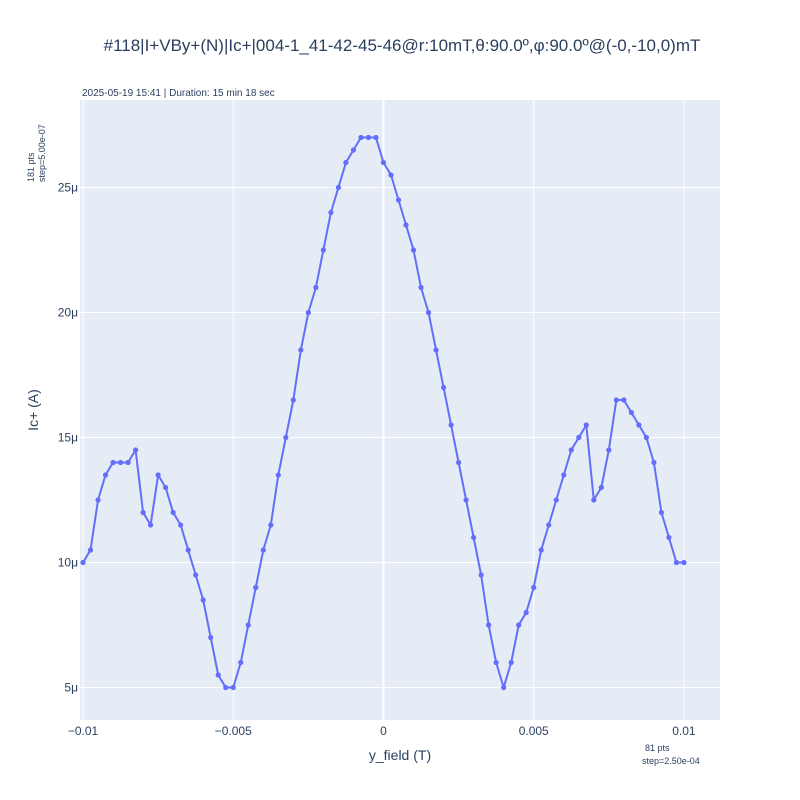 This screenshot has width=800, height=800. What do you see at coordinates (382, 731) in the screenshot?
I see `x-tick-labels: −0.01 −0.005 0 0.005 0.01` at bounding box center [382, 731].